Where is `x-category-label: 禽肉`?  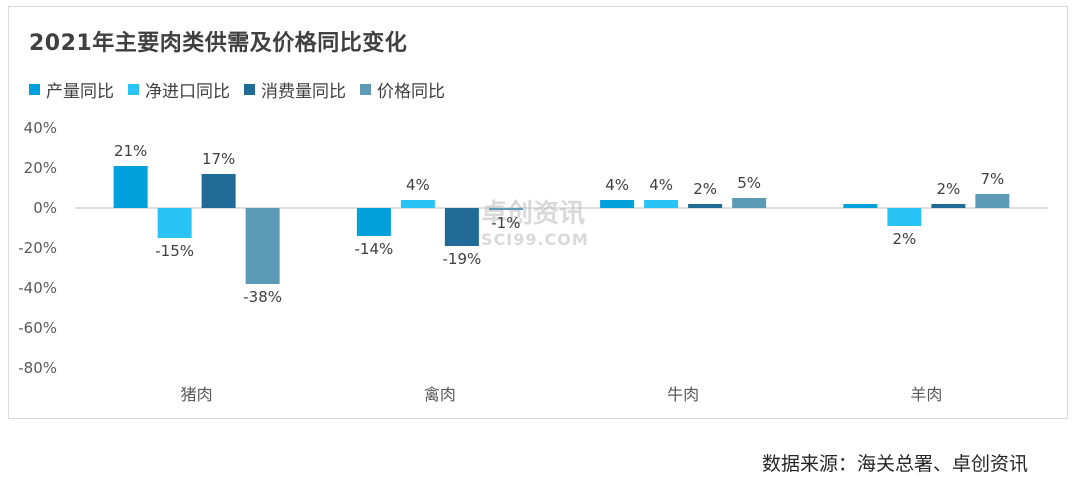 x-category-label: 禽肉 is located at coordinates (440, 394).